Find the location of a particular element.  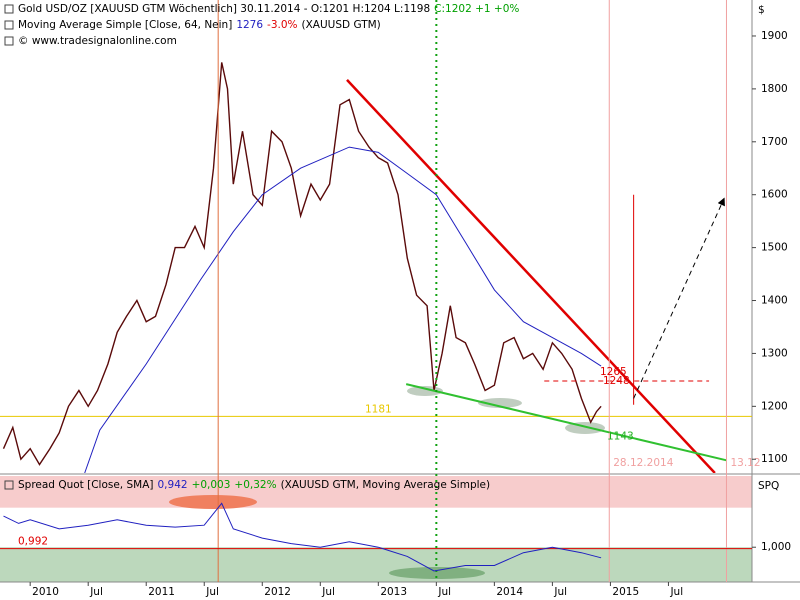

y-tick-label: 1700 is located at coordinates (774, 142).